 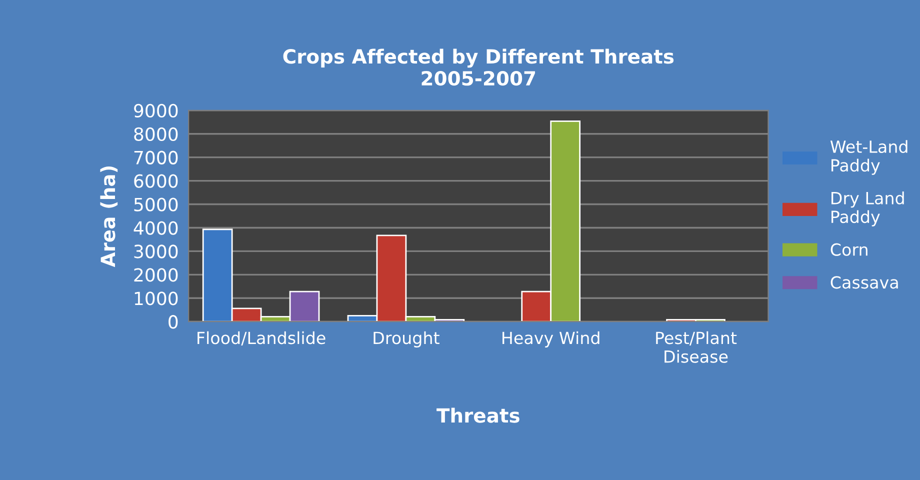 What do you see at coordinates (109, 217) in the screenshot?
I see `y-axis-title: Area (ha)` at bounding box center [109, 217].